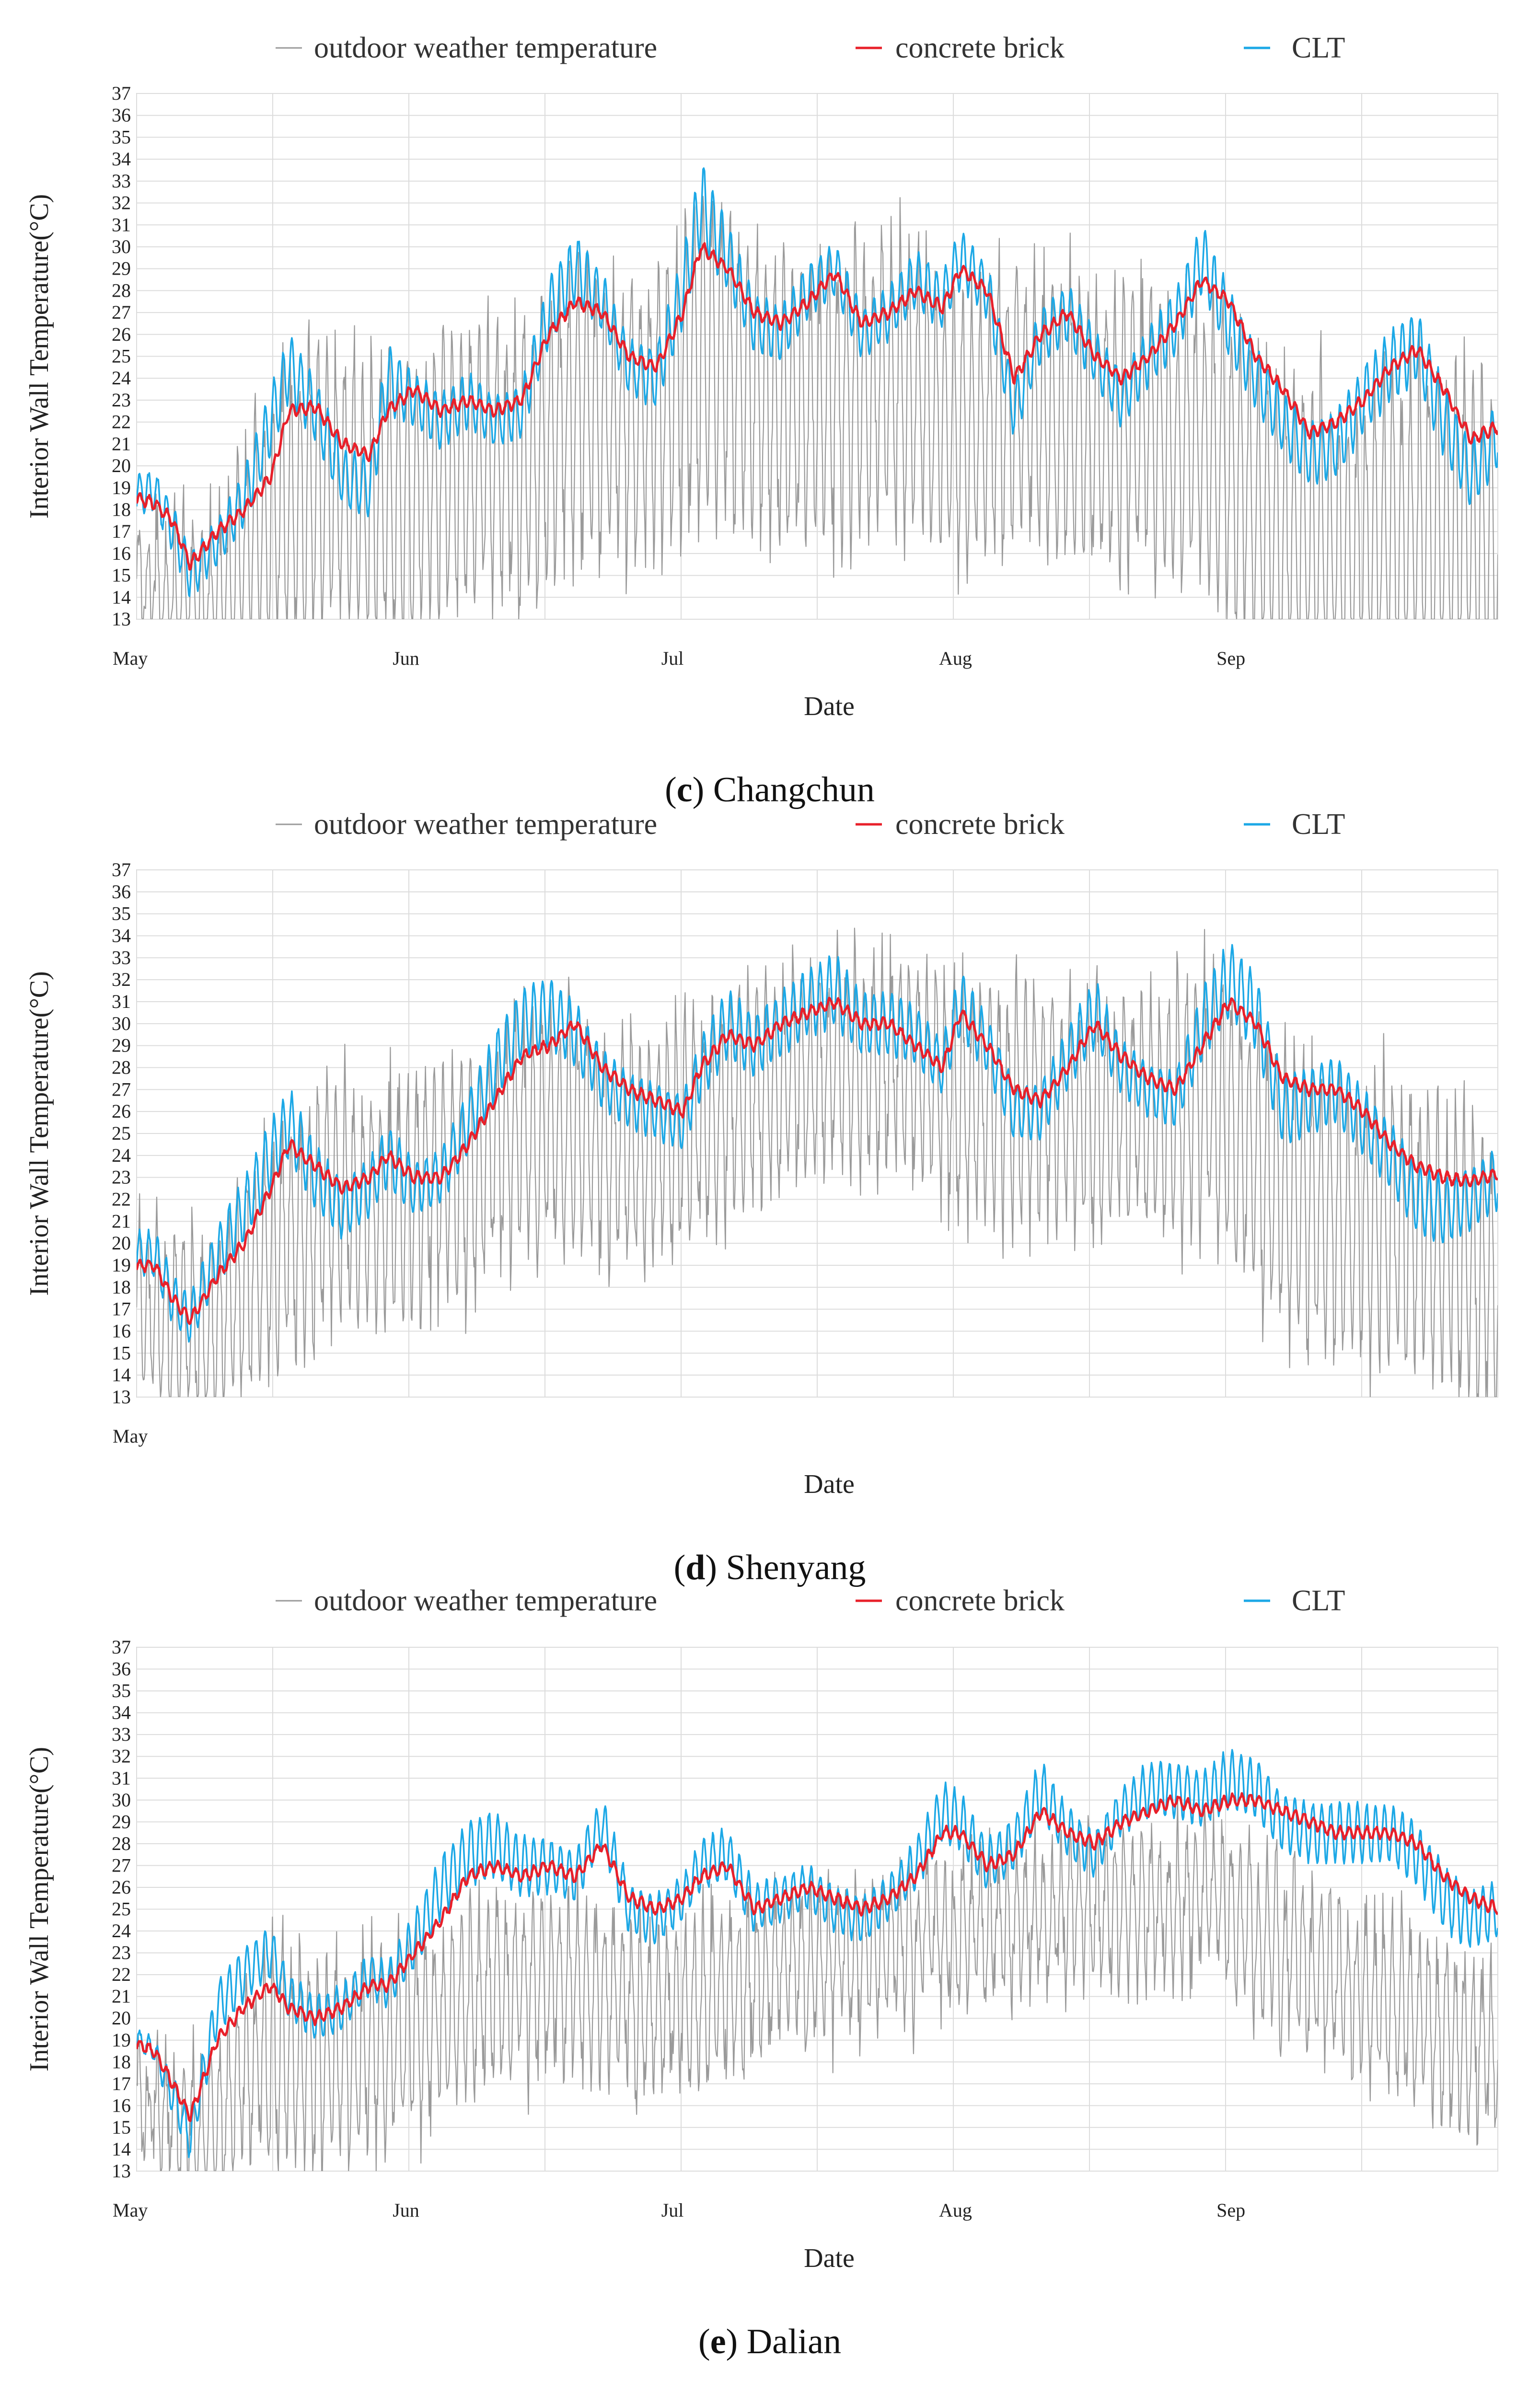 Image resolution: width=1540 pixels, height=2393 pixels. I want to click on y-tick-label: 31, so click(121, 1001).